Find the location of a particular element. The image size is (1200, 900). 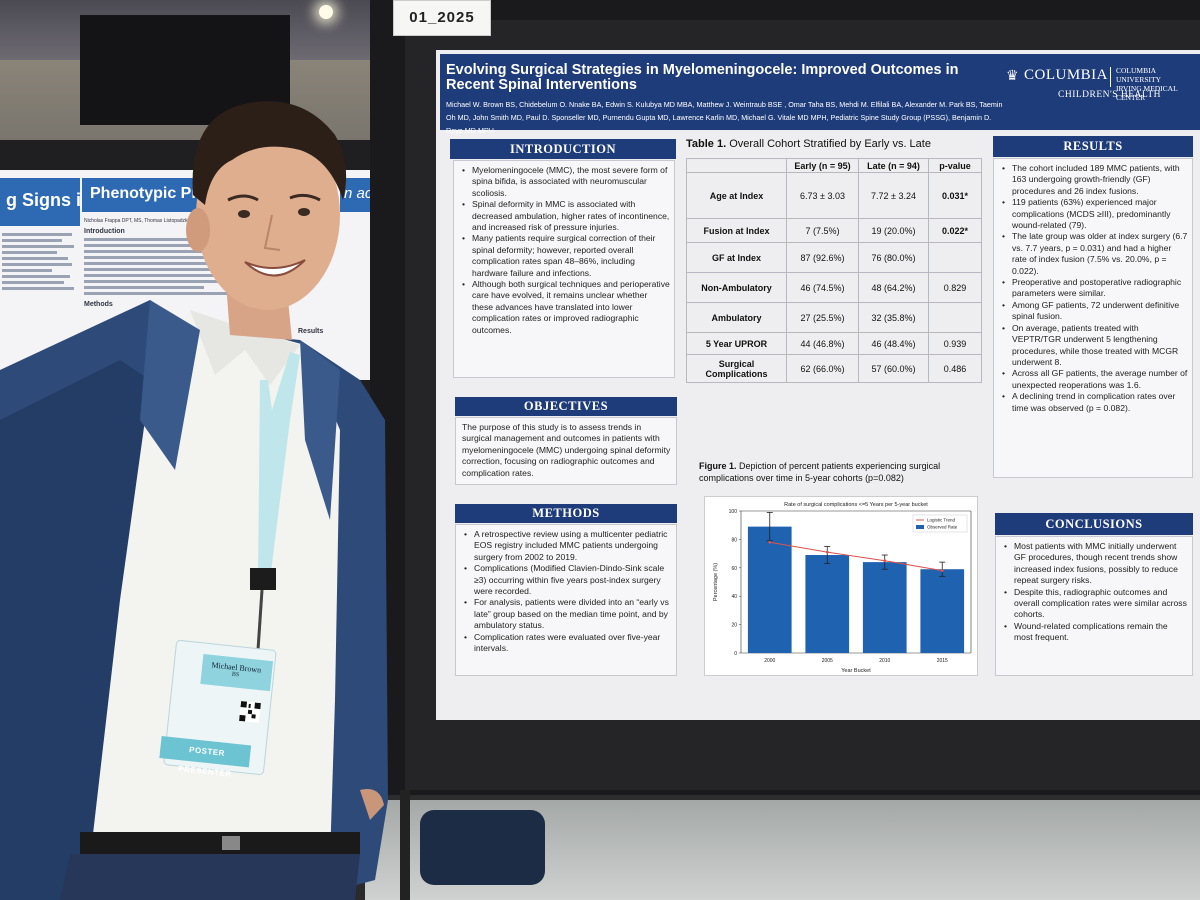

belt is located at coordinates (220, 843).